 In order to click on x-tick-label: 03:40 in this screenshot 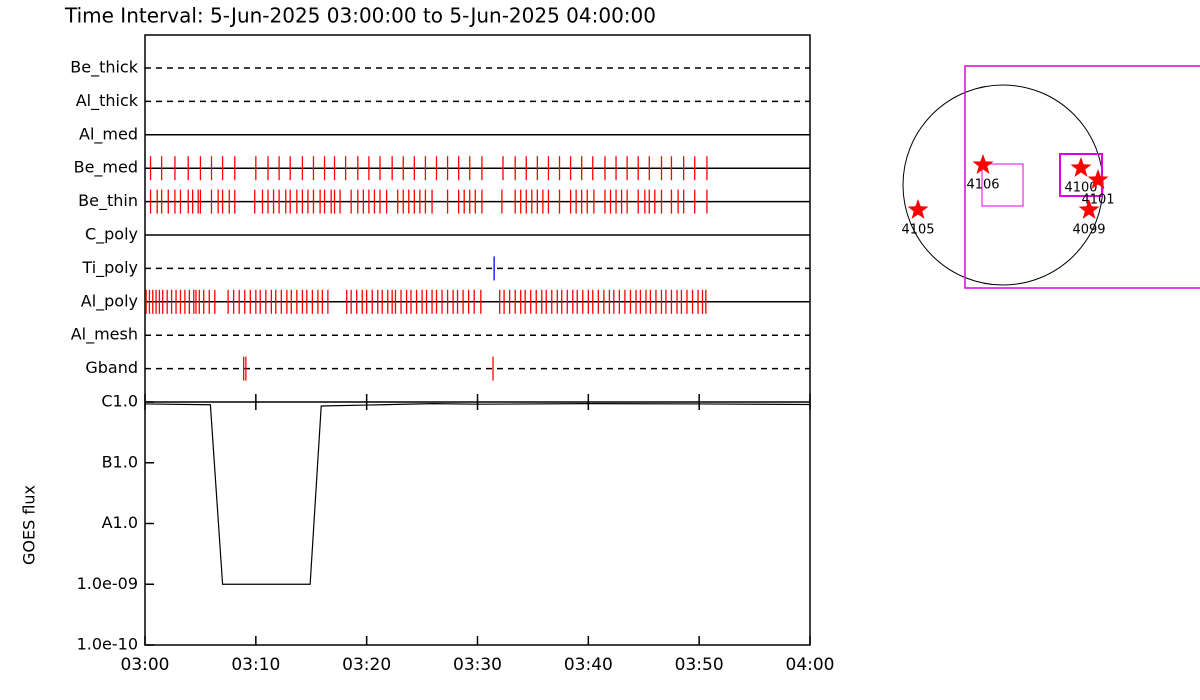, I will do `click(588, 665)`.